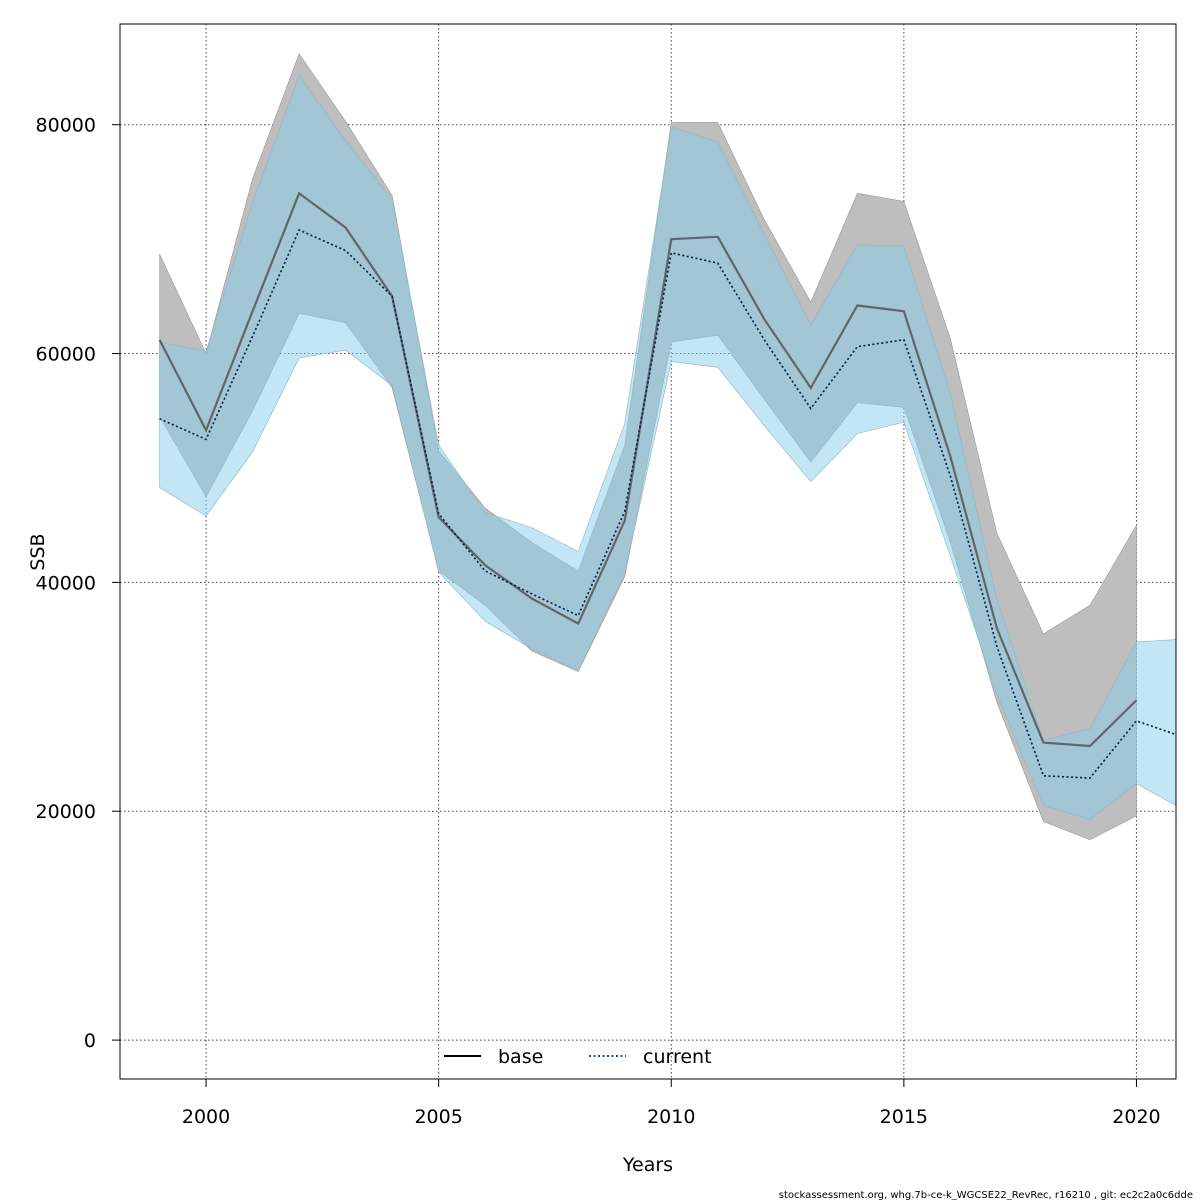 Image resolution: width=1200 pixels, height=1200 pixels. I want to click on y-tick-label-60000: 60000, so click(66, 355).